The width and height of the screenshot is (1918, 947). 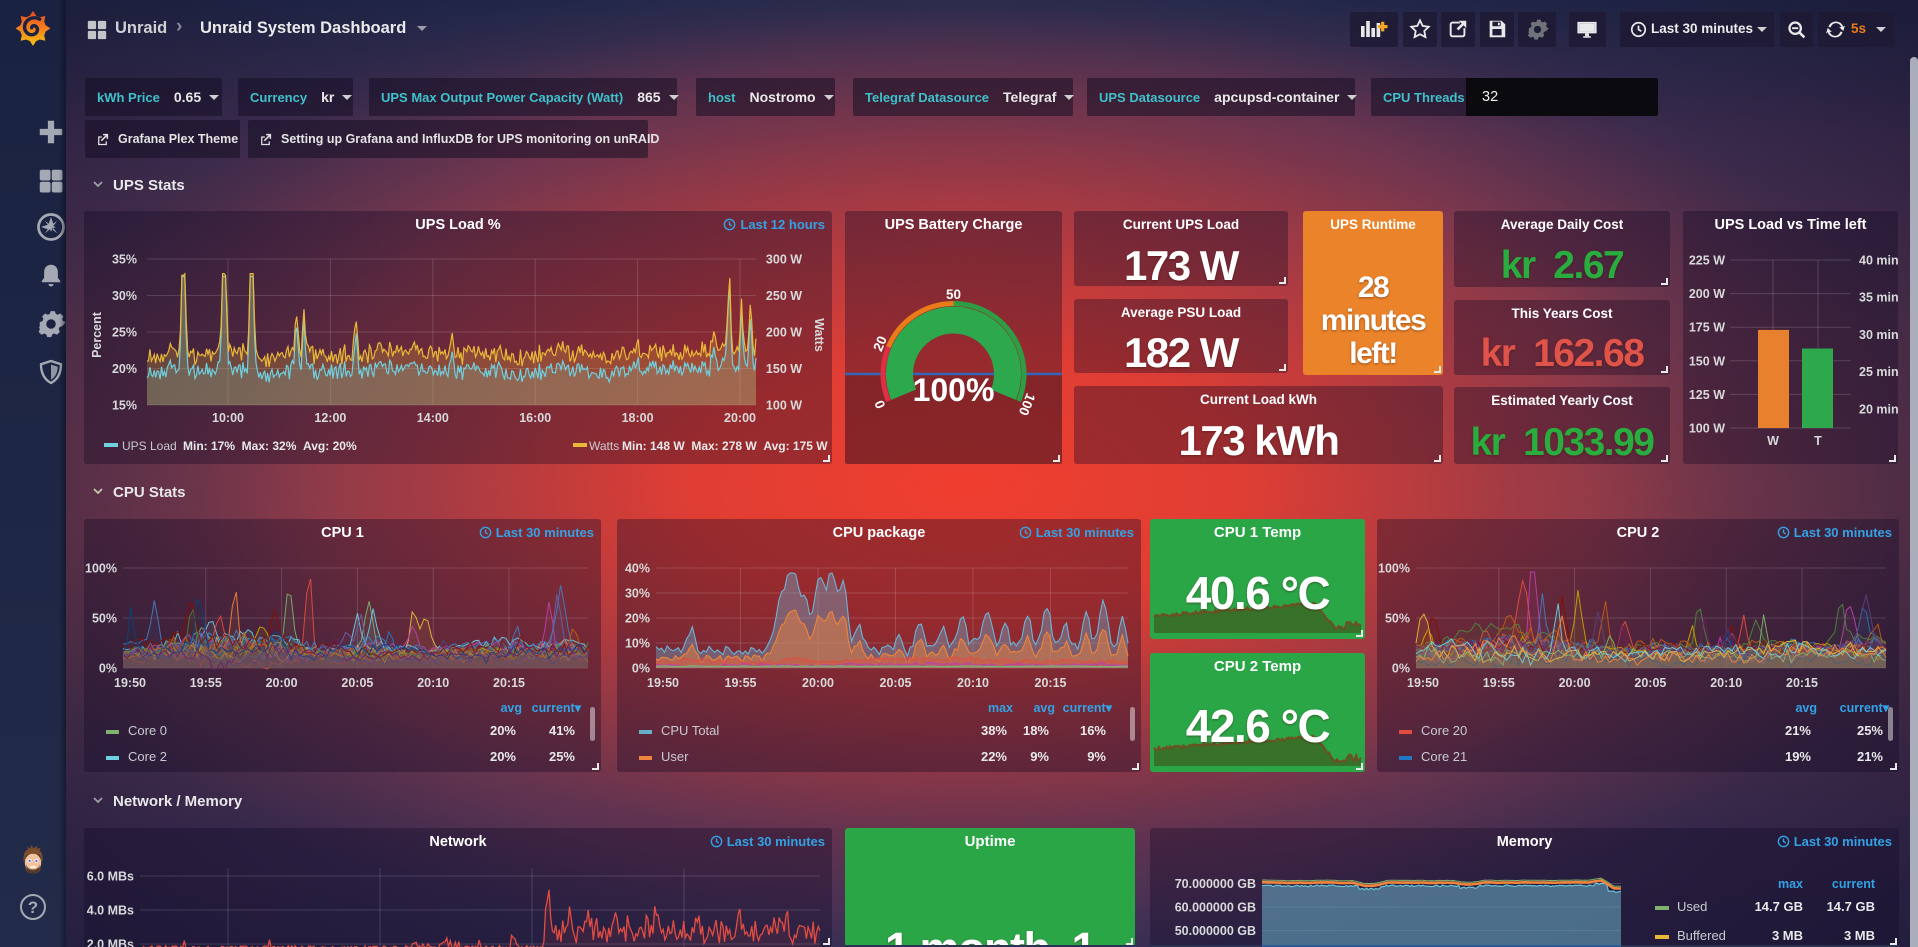 I want to click on svg-text: 41%, so click(x=562, y=730).